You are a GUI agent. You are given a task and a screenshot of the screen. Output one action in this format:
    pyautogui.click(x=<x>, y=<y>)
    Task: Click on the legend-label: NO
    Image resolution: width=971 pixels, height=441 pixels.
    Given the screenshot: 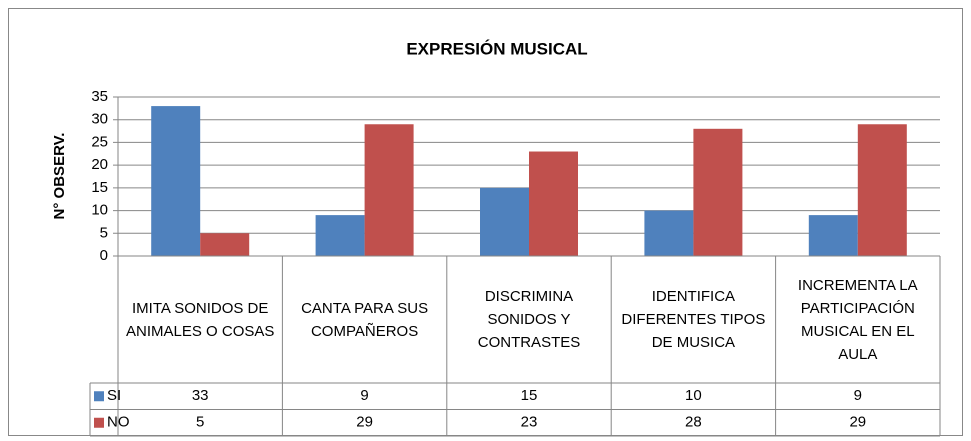 What is the action you would take?
    pyautogui.click(x=118, y=422)
    